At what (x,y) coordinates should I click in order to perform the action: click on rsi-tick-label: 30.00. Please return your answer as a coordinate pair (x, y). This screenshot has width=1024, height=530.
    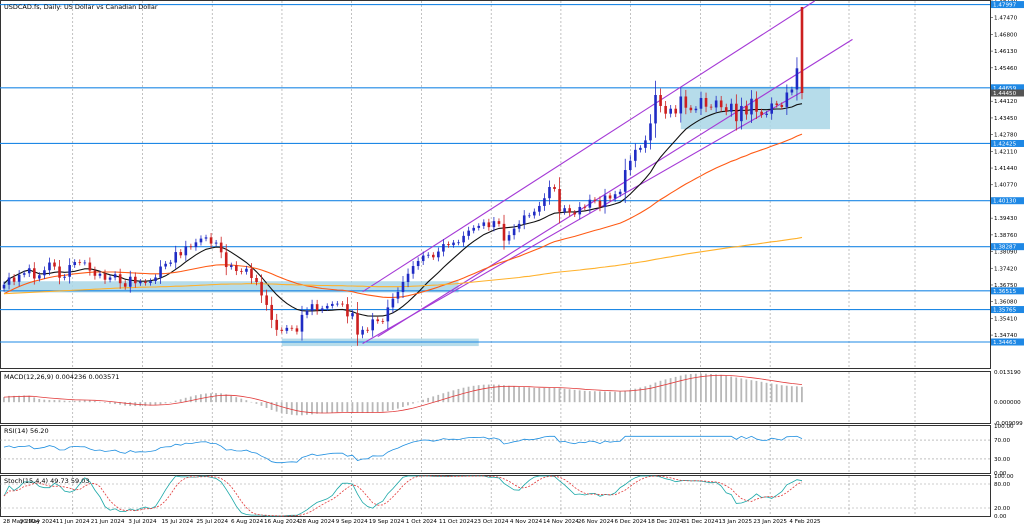
    Looking at the image, I should click on (1002, 460).